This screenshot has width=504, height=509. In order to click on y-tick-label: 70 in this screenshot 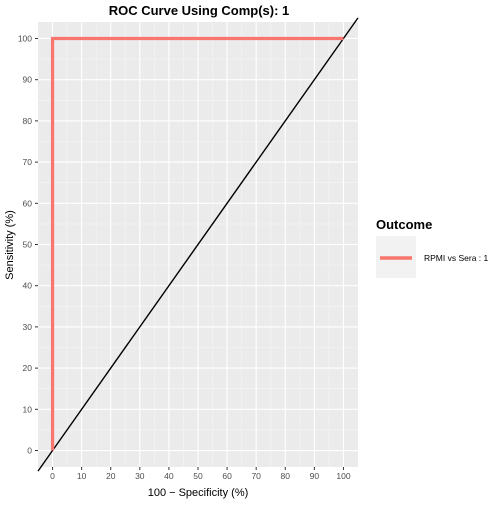, I will do `click(28, 162)`.